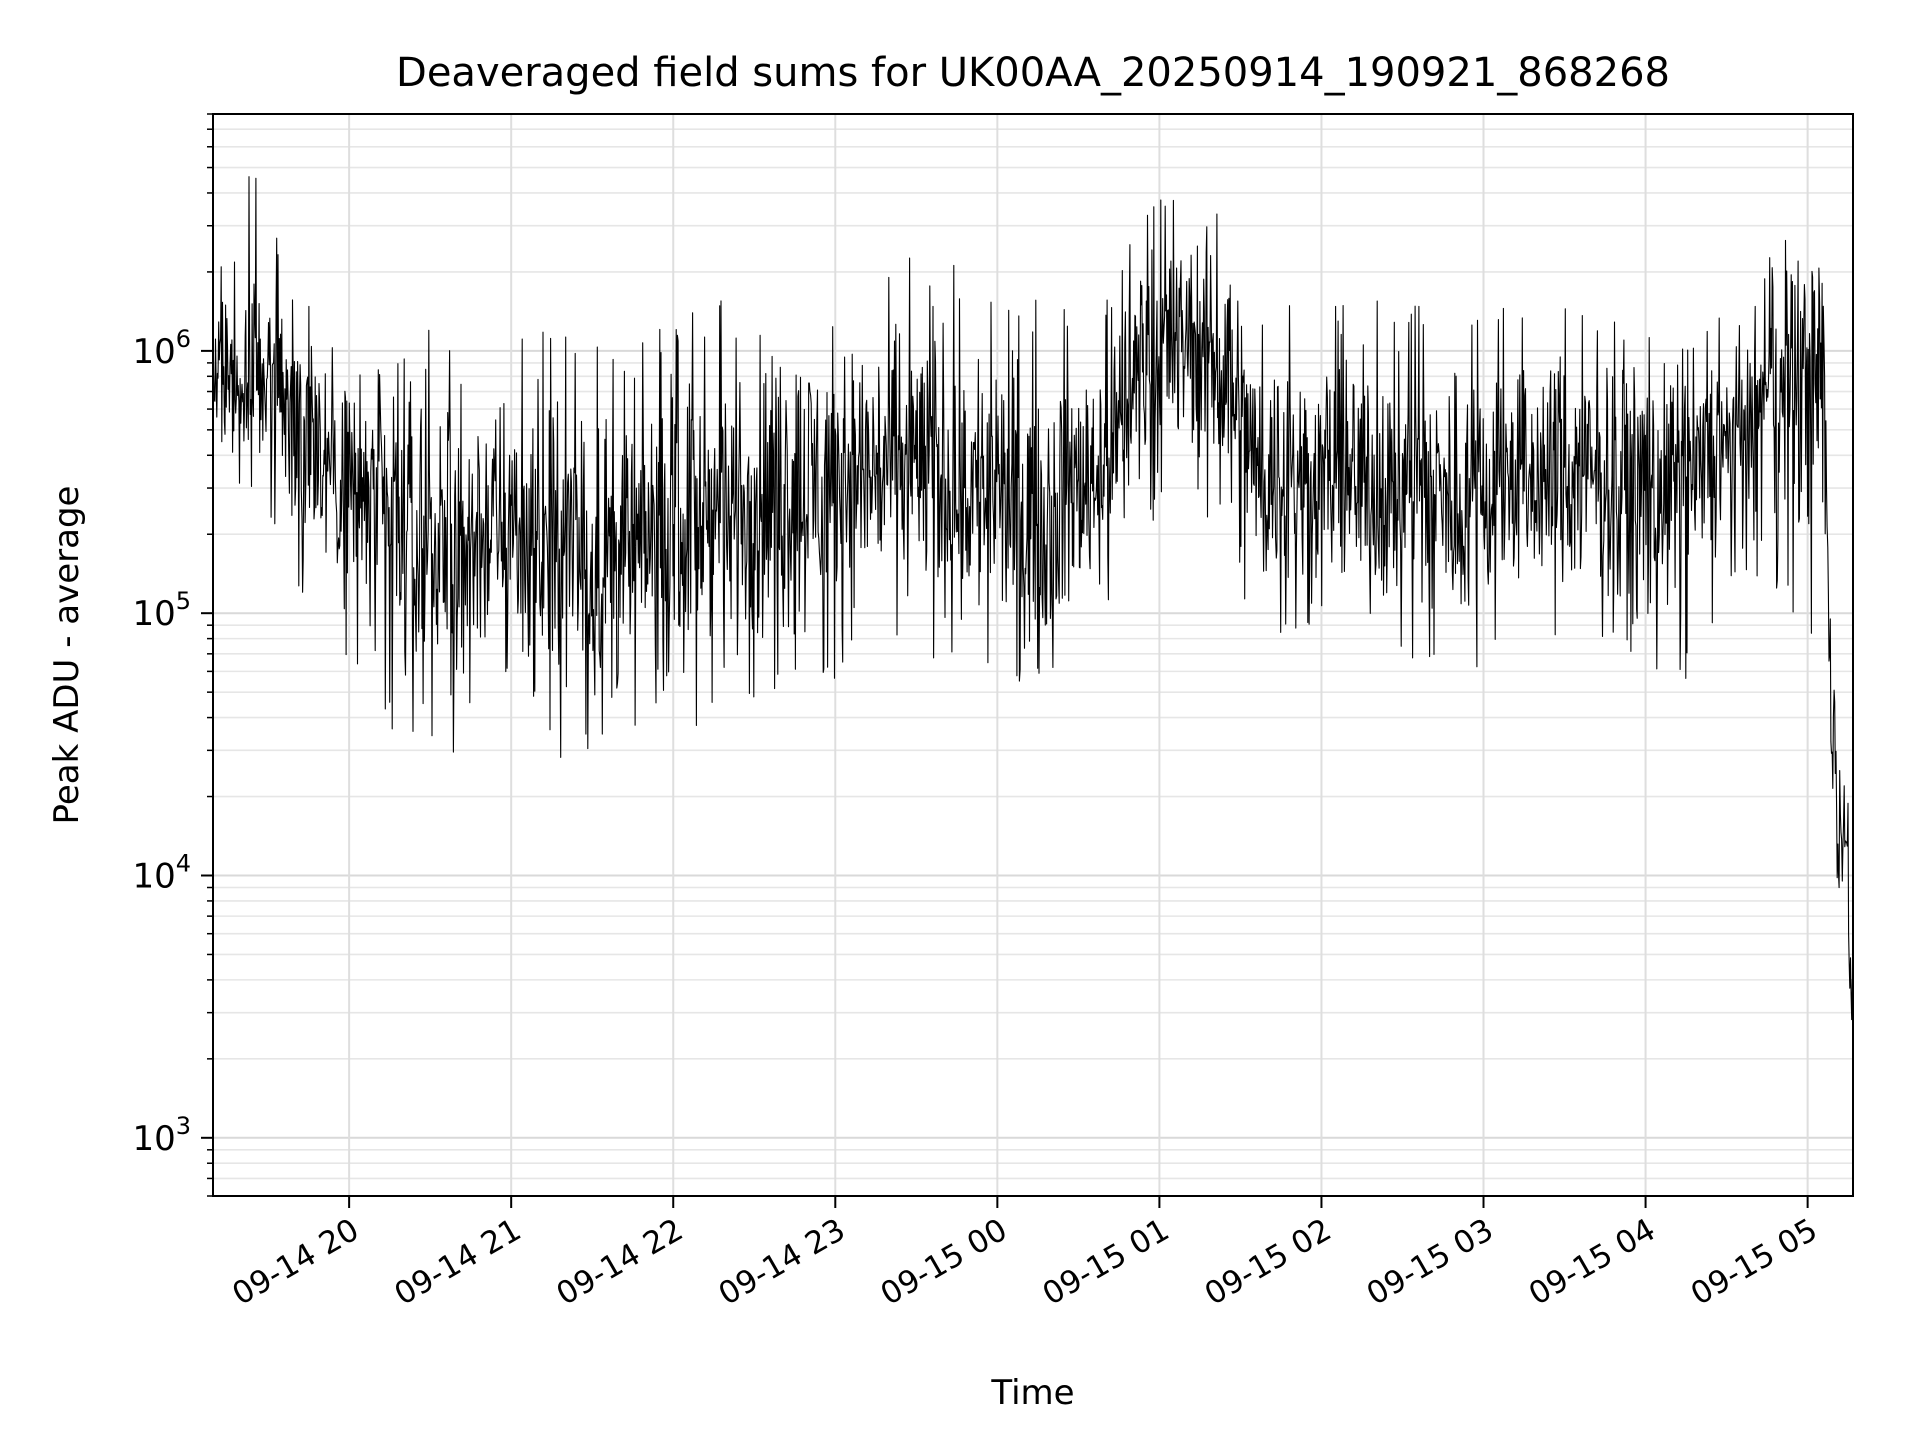 Image resolution: width=1920 pixels, height=1440 pixels. What do you see at coordinates (944, 1262) in the screenshot?
I see `x-tick-label: 09-15 00` at bounding box center [944, 1262].